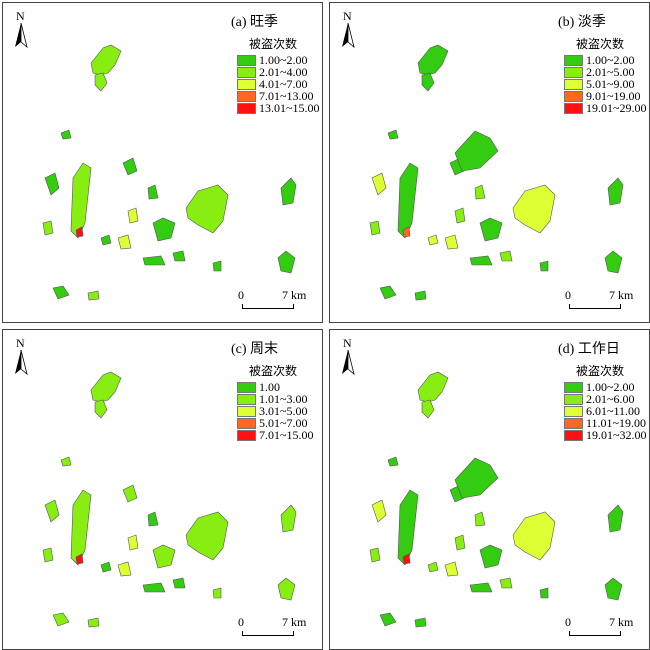  Describe the element at coordinates (278, 72) in the screenshot. I see `legend-item: 2.01~4.00` at that location.